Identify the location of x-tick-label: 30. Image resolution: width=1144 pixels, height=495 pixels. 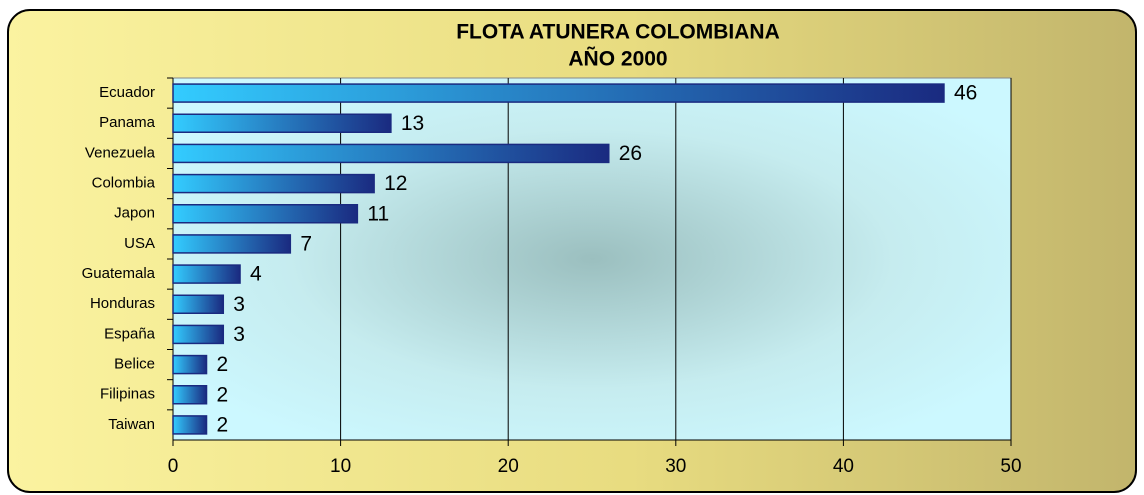
(675, 466).